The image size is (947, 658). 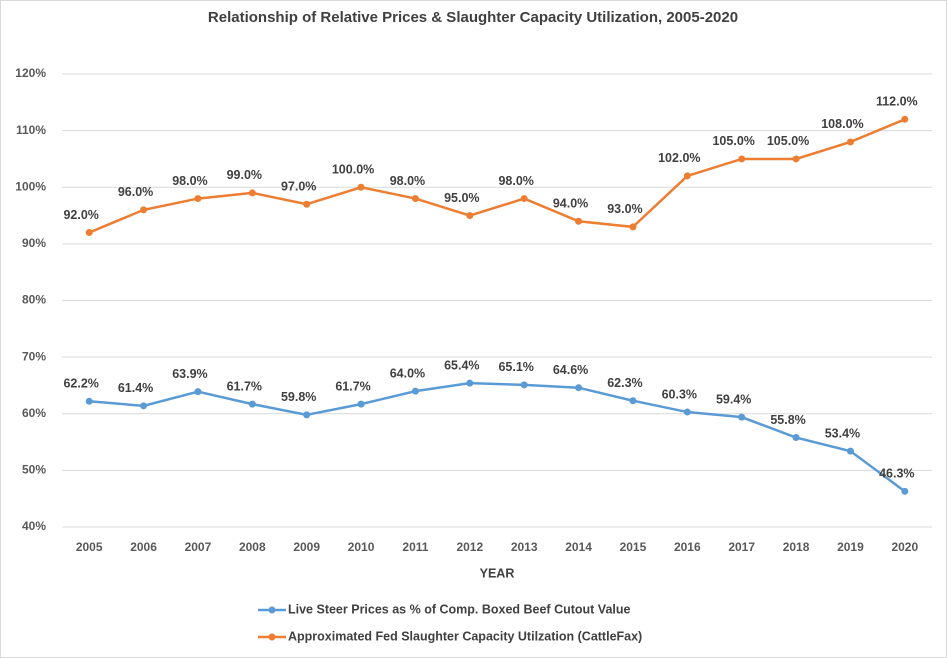 What do you see at coordinates (624, 209) in the screenshot?
I see `data-label: 93.0%` at bounding box center [624, 209].